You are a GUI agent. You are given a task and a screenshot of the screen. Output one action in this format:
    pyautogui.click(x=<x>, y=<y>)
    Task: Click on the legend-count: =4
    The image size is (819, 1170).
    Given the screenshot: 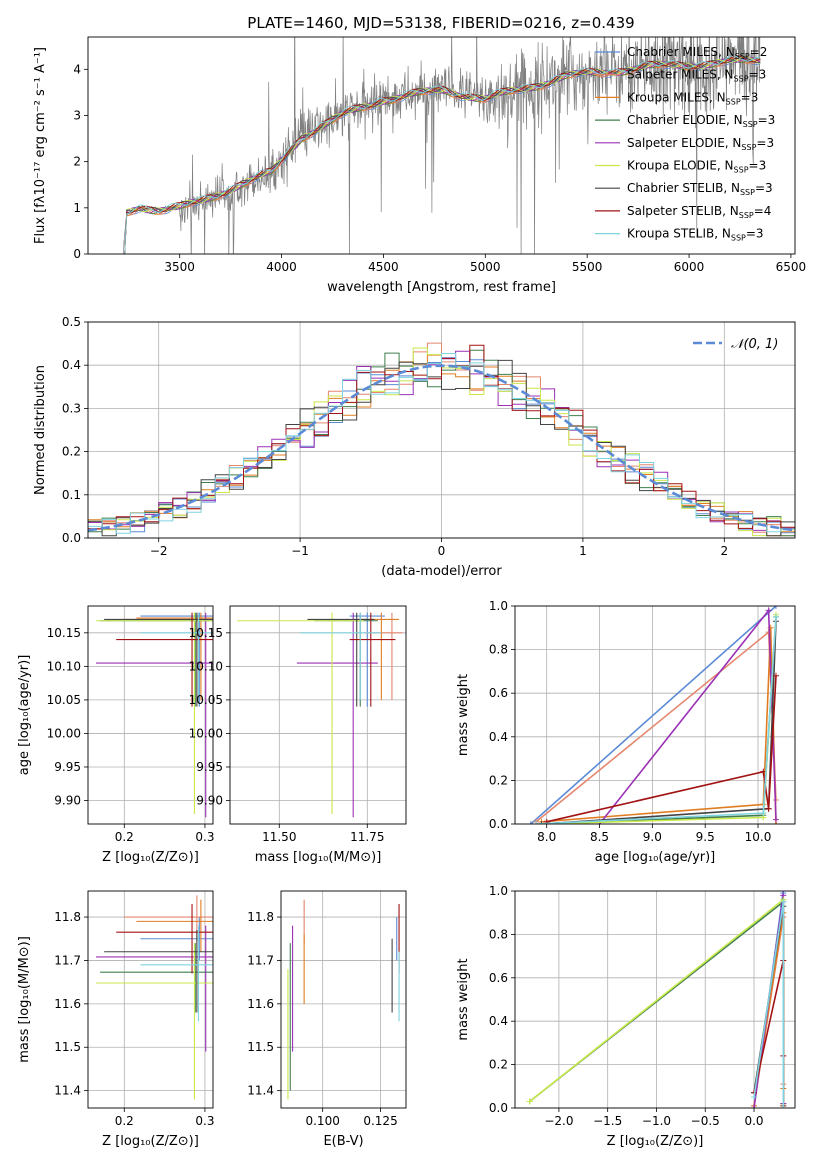 What is the action you would take?
    pyautogui.click(x=763, y=211)
    